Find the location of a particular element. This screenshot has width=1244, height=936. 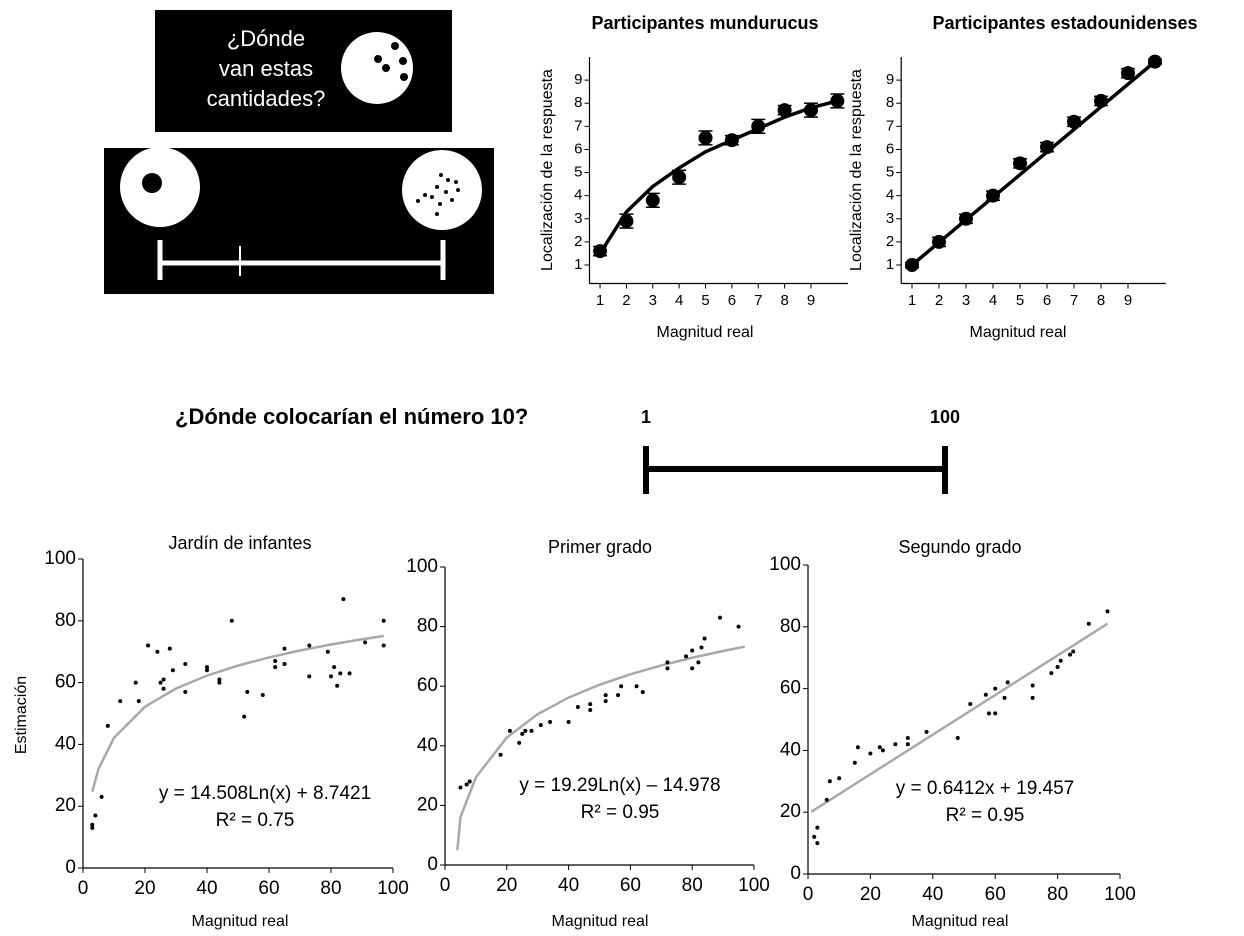

y-tick-label: 8 is located at coordinates (890, 102).